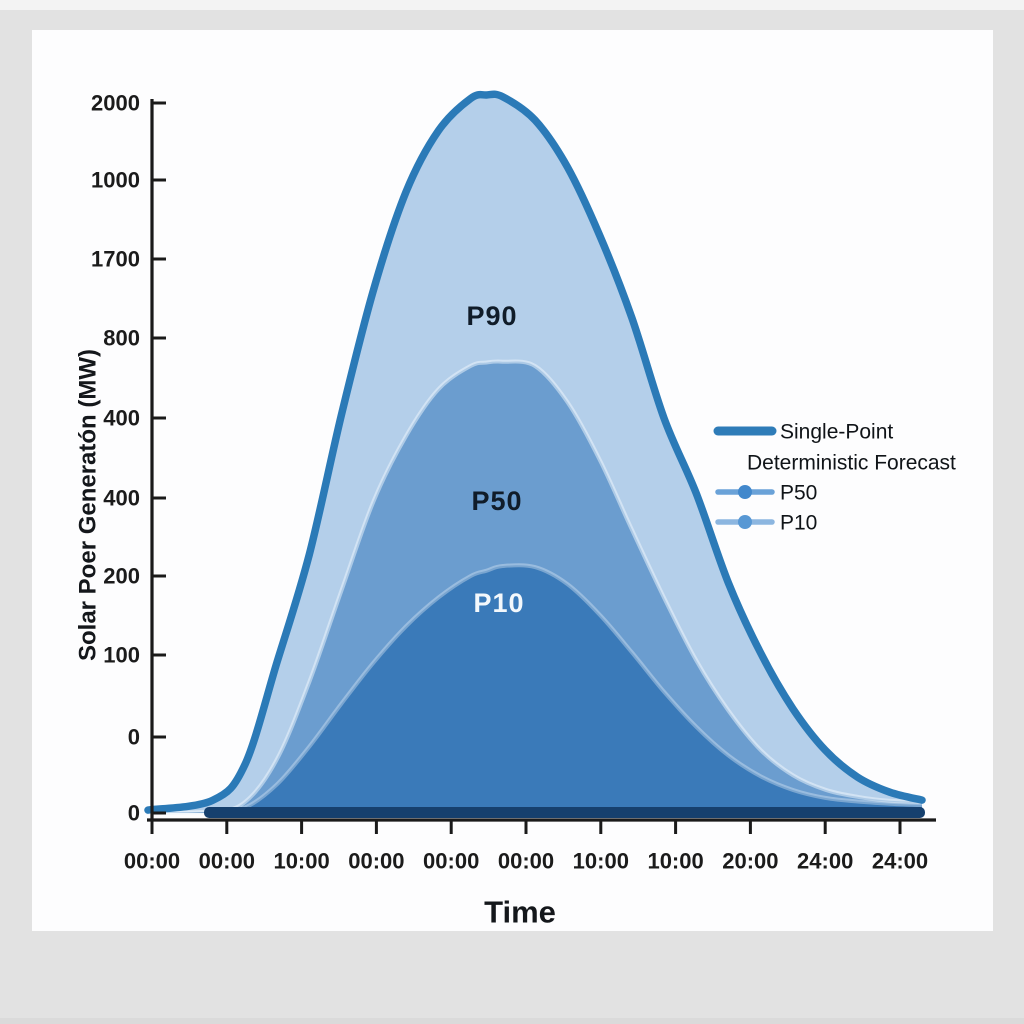 This screenshot has height=1024, width=1024. What do you see at coordinates (115, 259) in the screenshot?
I see `y-tick-label: 1700` at bounding box center [115, 259].